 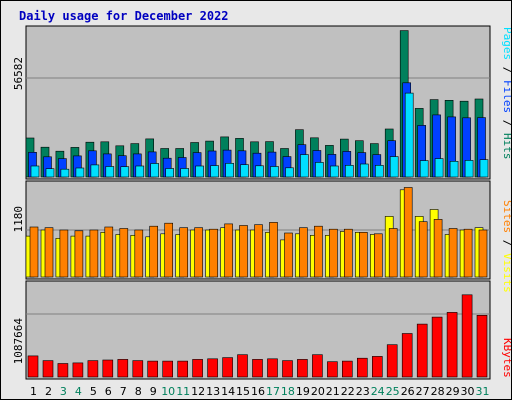 I want to click on day-label-24: 24, so click(x=378, y=391).